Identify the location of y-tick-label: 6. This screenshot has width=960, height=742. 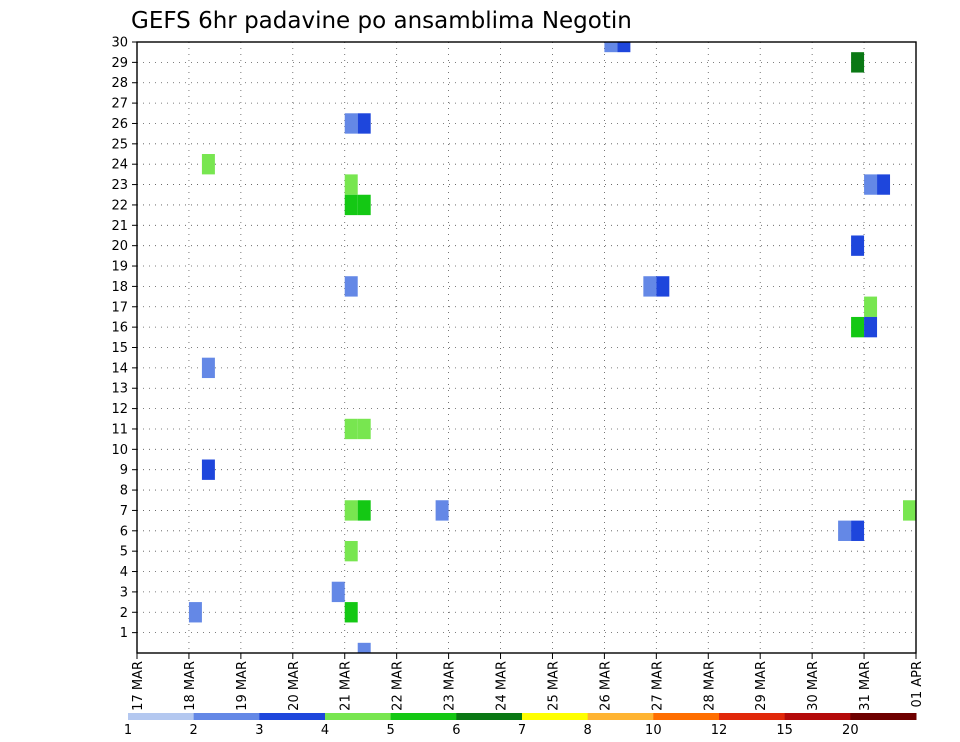
(124, 531).